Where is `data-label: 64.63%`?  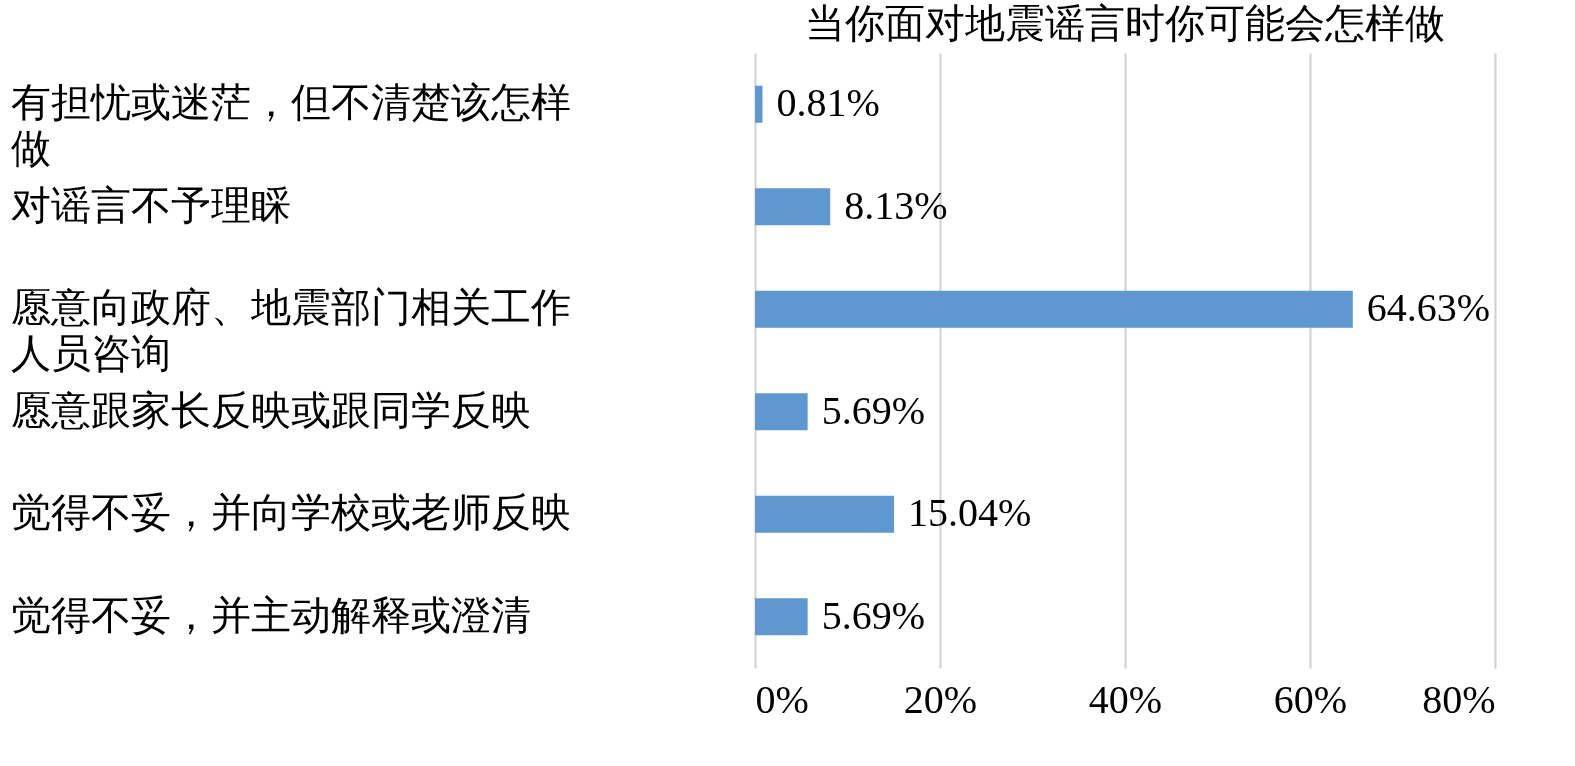
data-label: 64.63% is located at coordinates (1428, 308).